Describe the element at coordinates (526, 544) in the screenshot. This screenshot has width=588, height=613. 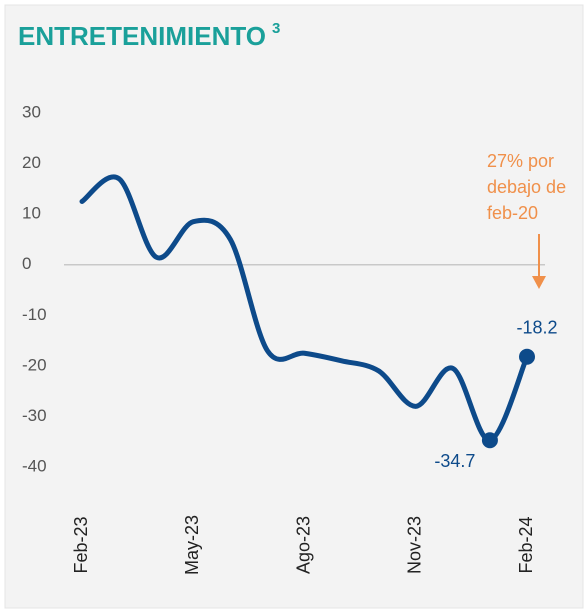
I see `x-tick-label: Feb-24` at that location.